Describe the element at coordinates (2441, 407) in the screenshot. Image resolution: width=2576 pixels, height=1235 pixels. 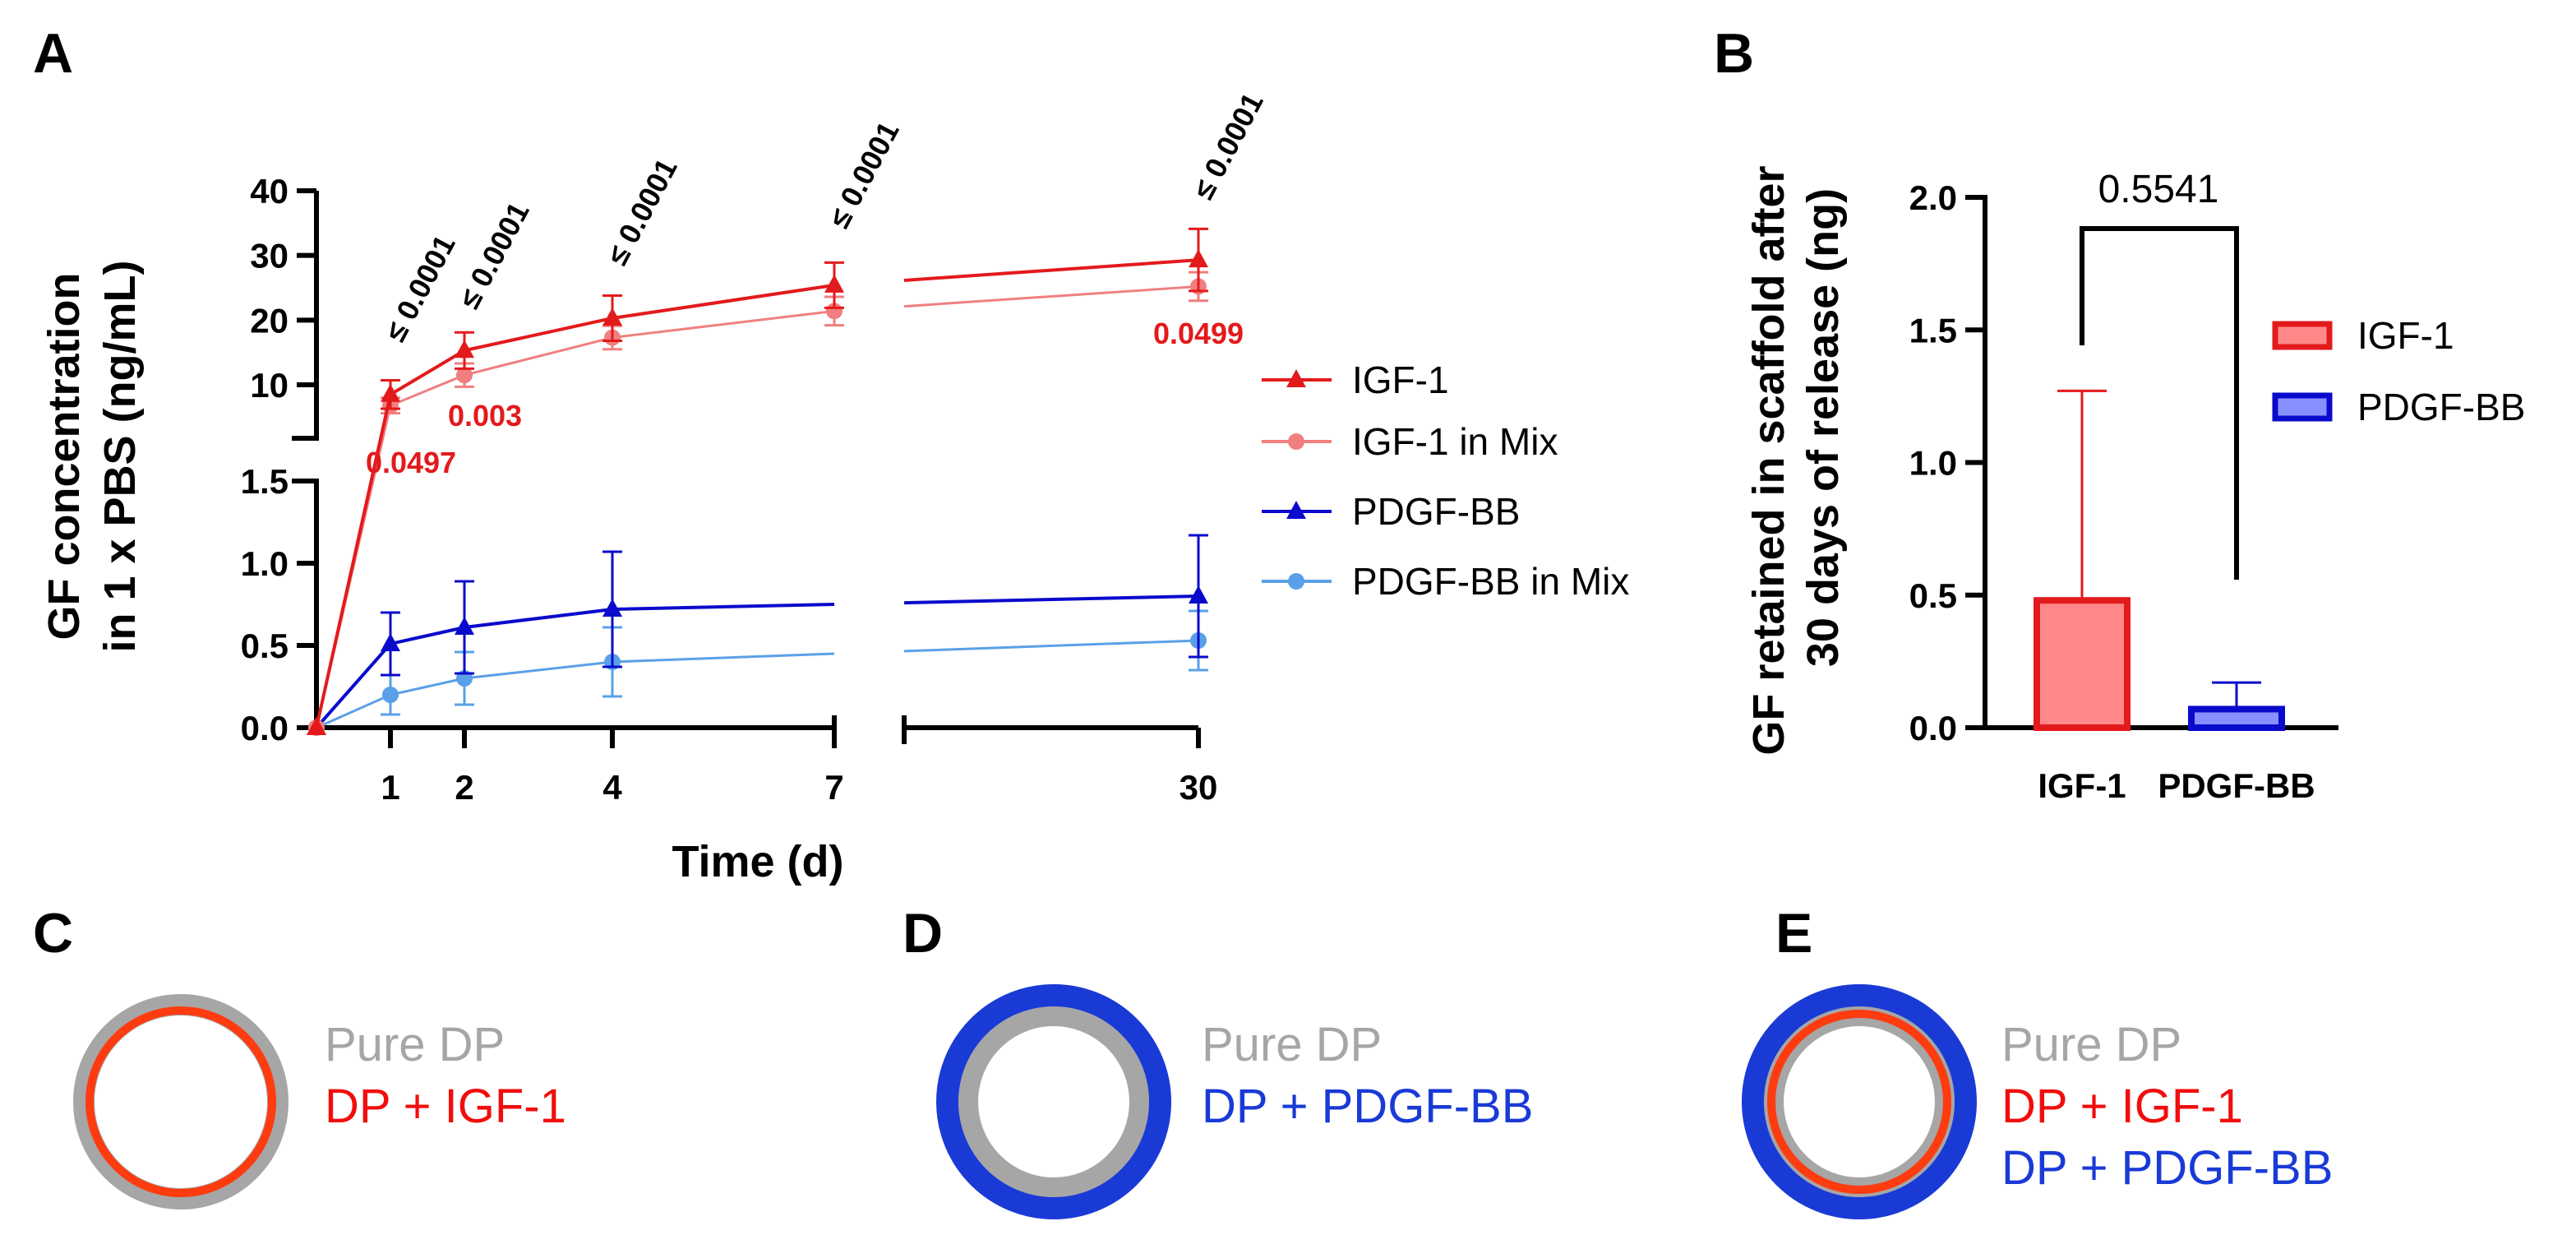
I see `bar-legend-label: PDGF-BB` at that location.